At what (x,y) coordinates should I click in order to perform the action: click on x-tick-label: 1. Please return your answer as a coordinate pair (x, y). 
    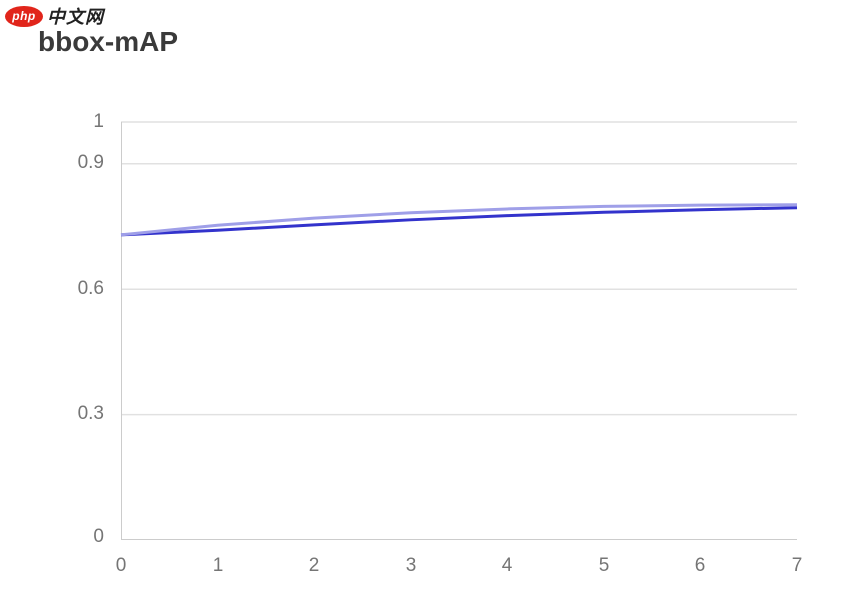
    Looking at the image, I should click on (218, 565).